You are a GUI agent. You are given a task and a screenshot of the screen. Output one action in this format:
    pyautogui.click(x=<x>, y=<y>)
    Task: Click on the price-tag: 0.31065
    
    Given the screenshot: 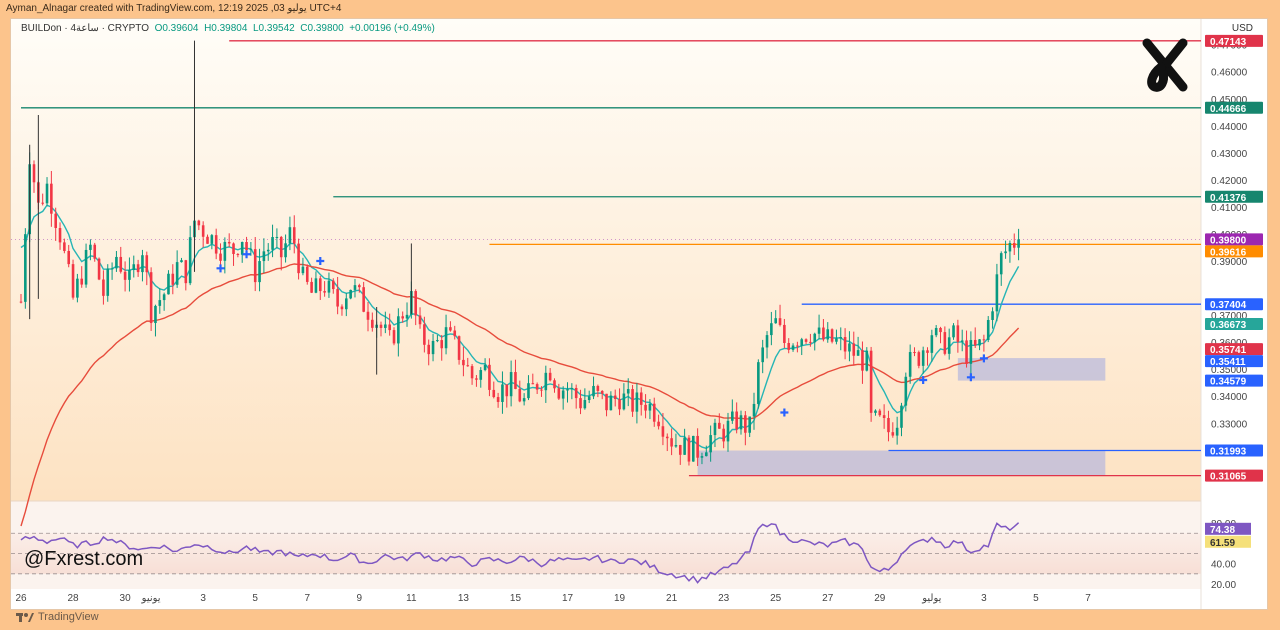 What is the action you would take?
    pyautogui.click(x=1234, y=476)
    